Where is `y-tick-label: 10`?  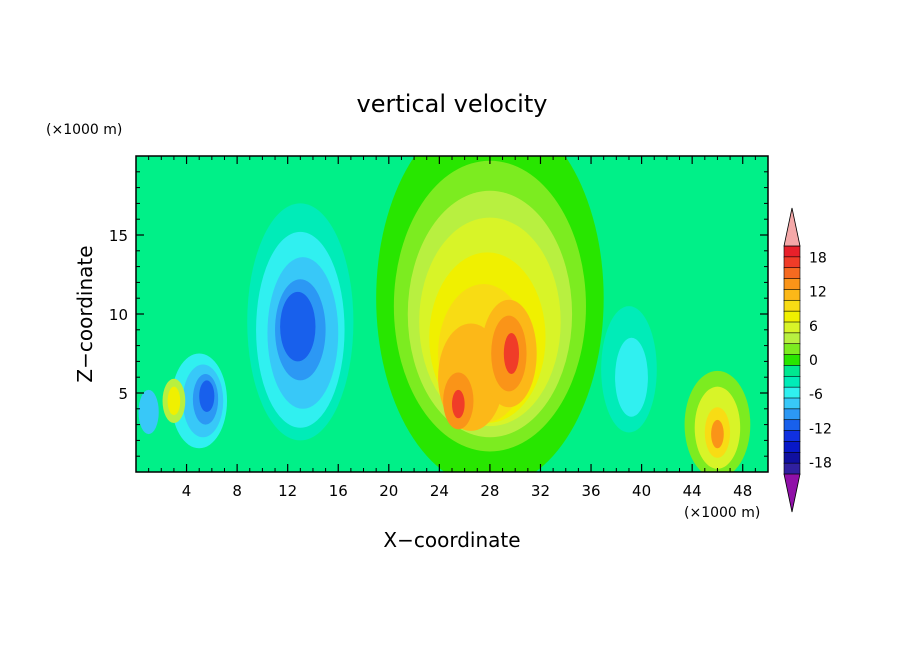
y-tick-label: 10 is located at coordinates (118, 315).